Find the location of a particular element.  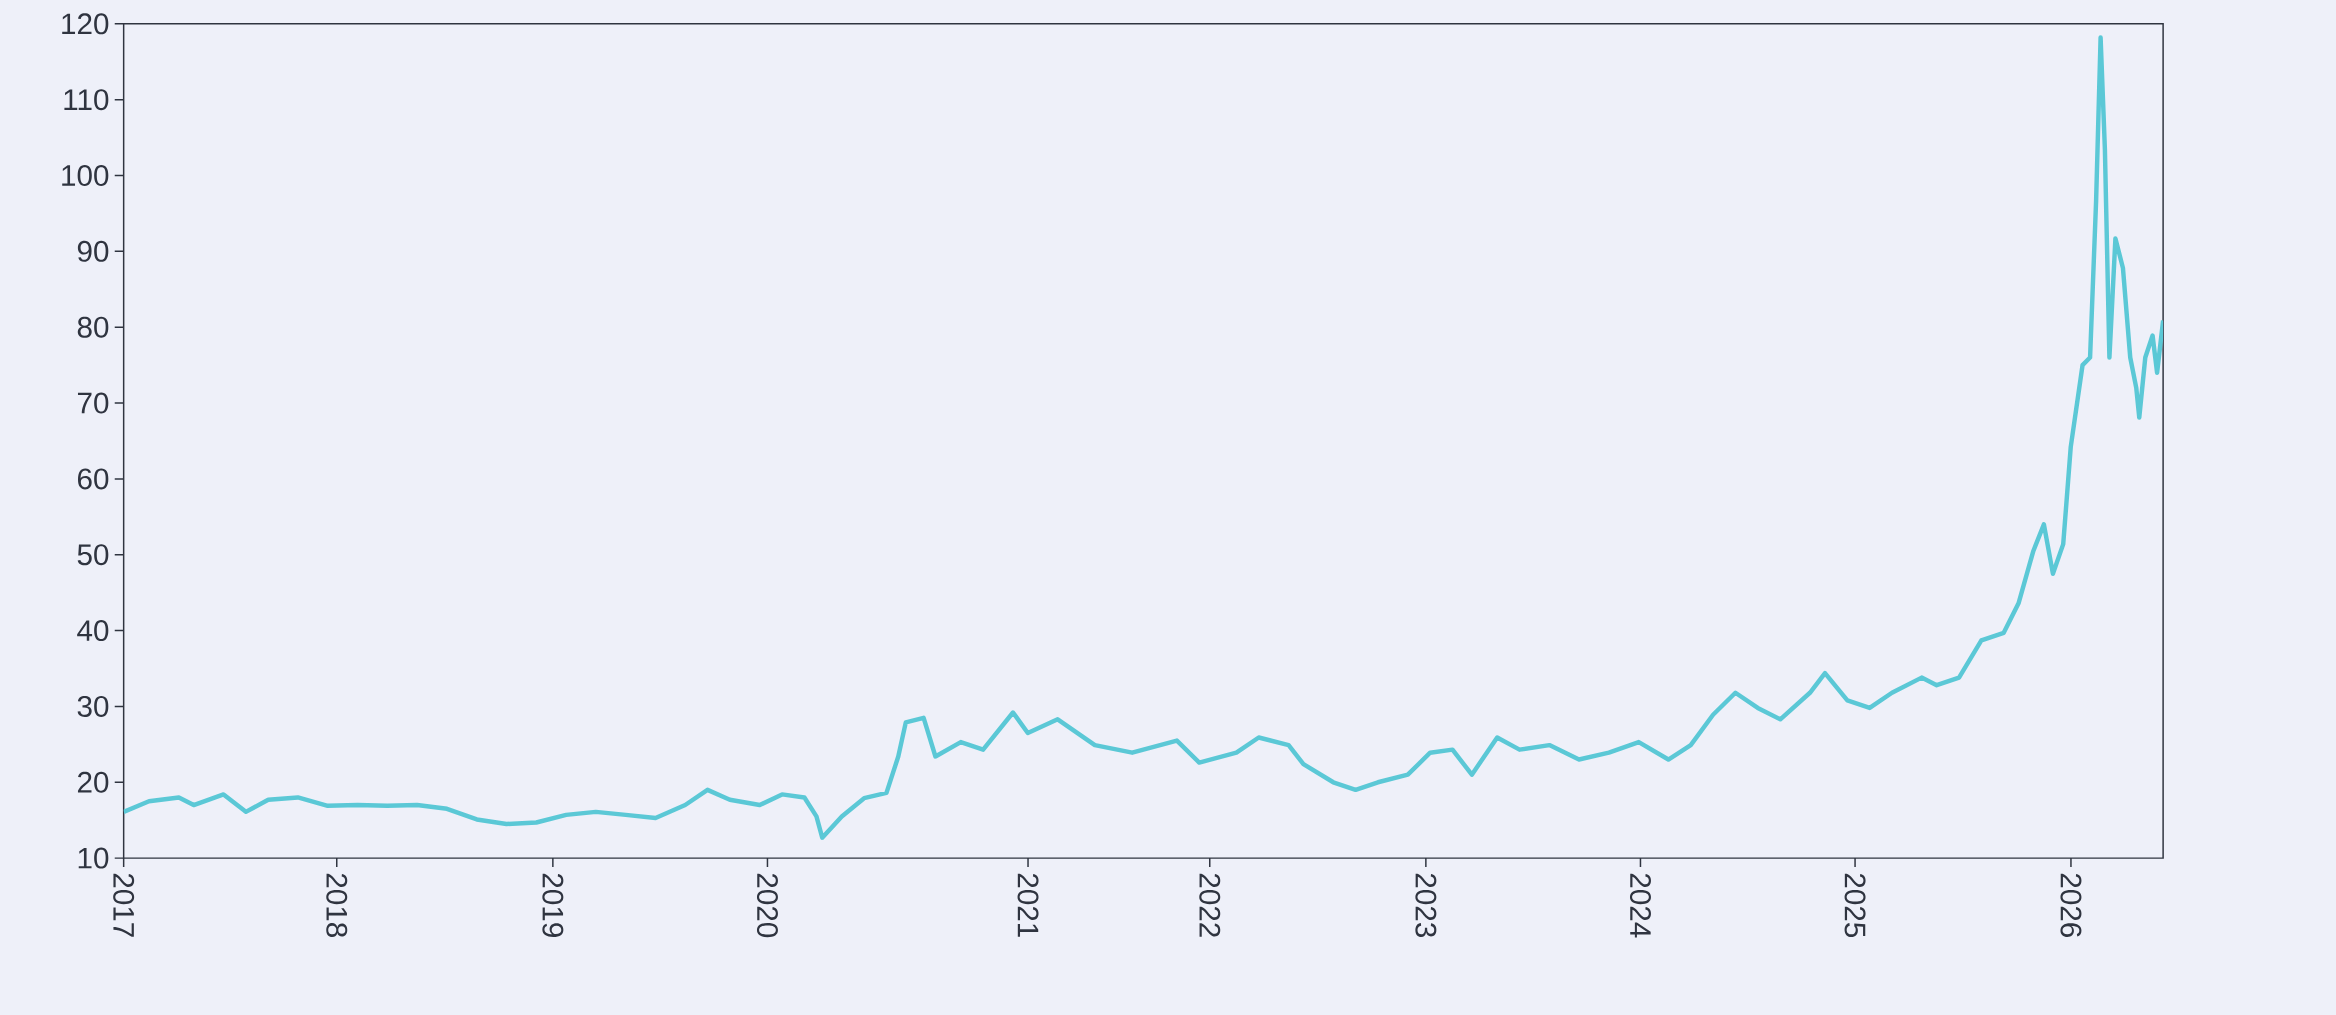

x-tick-label: 2021 is located at coordinates (1028, 906).